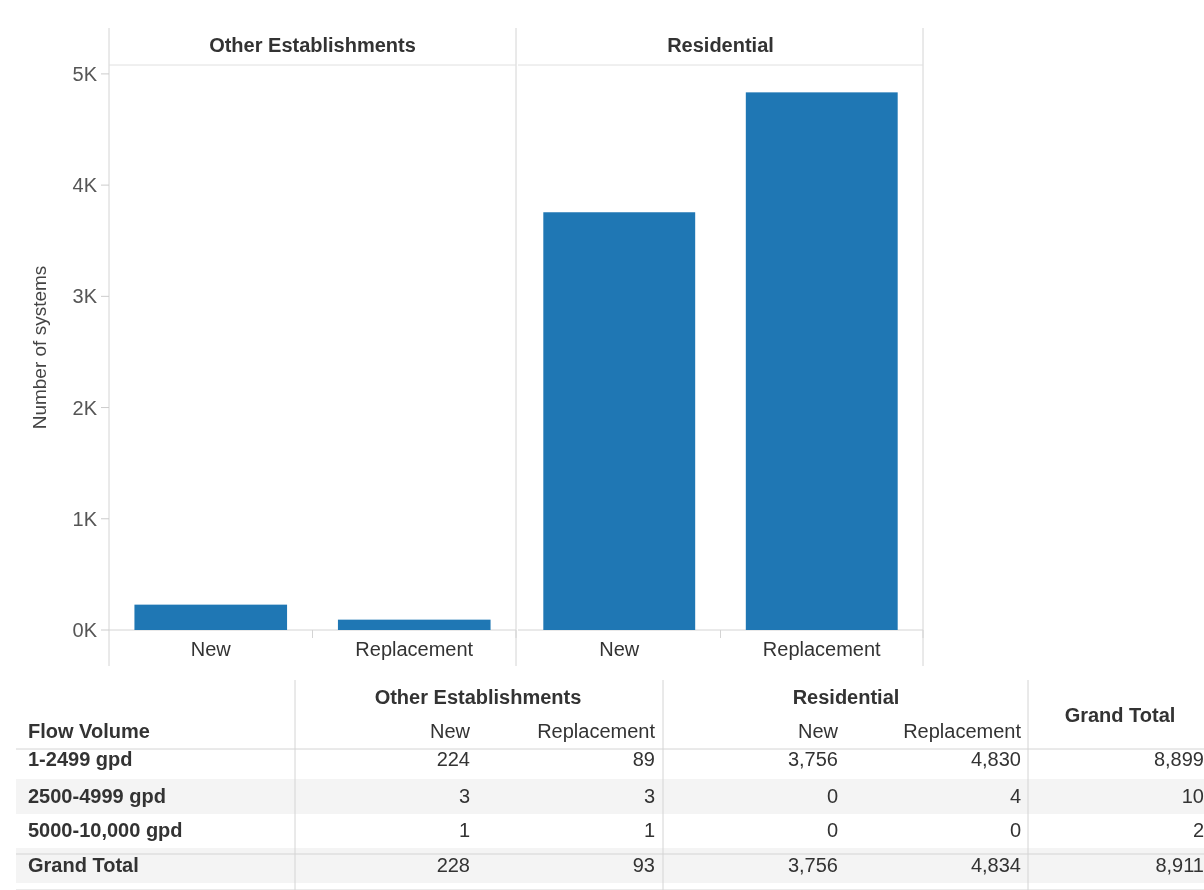 Image resolution: width=1204 pixels, height=890 pixels. What do you see at coordinates (312, 45) in the screenshot?
I see `chart-title: Other Establishments` at bounding box center [312, 45].